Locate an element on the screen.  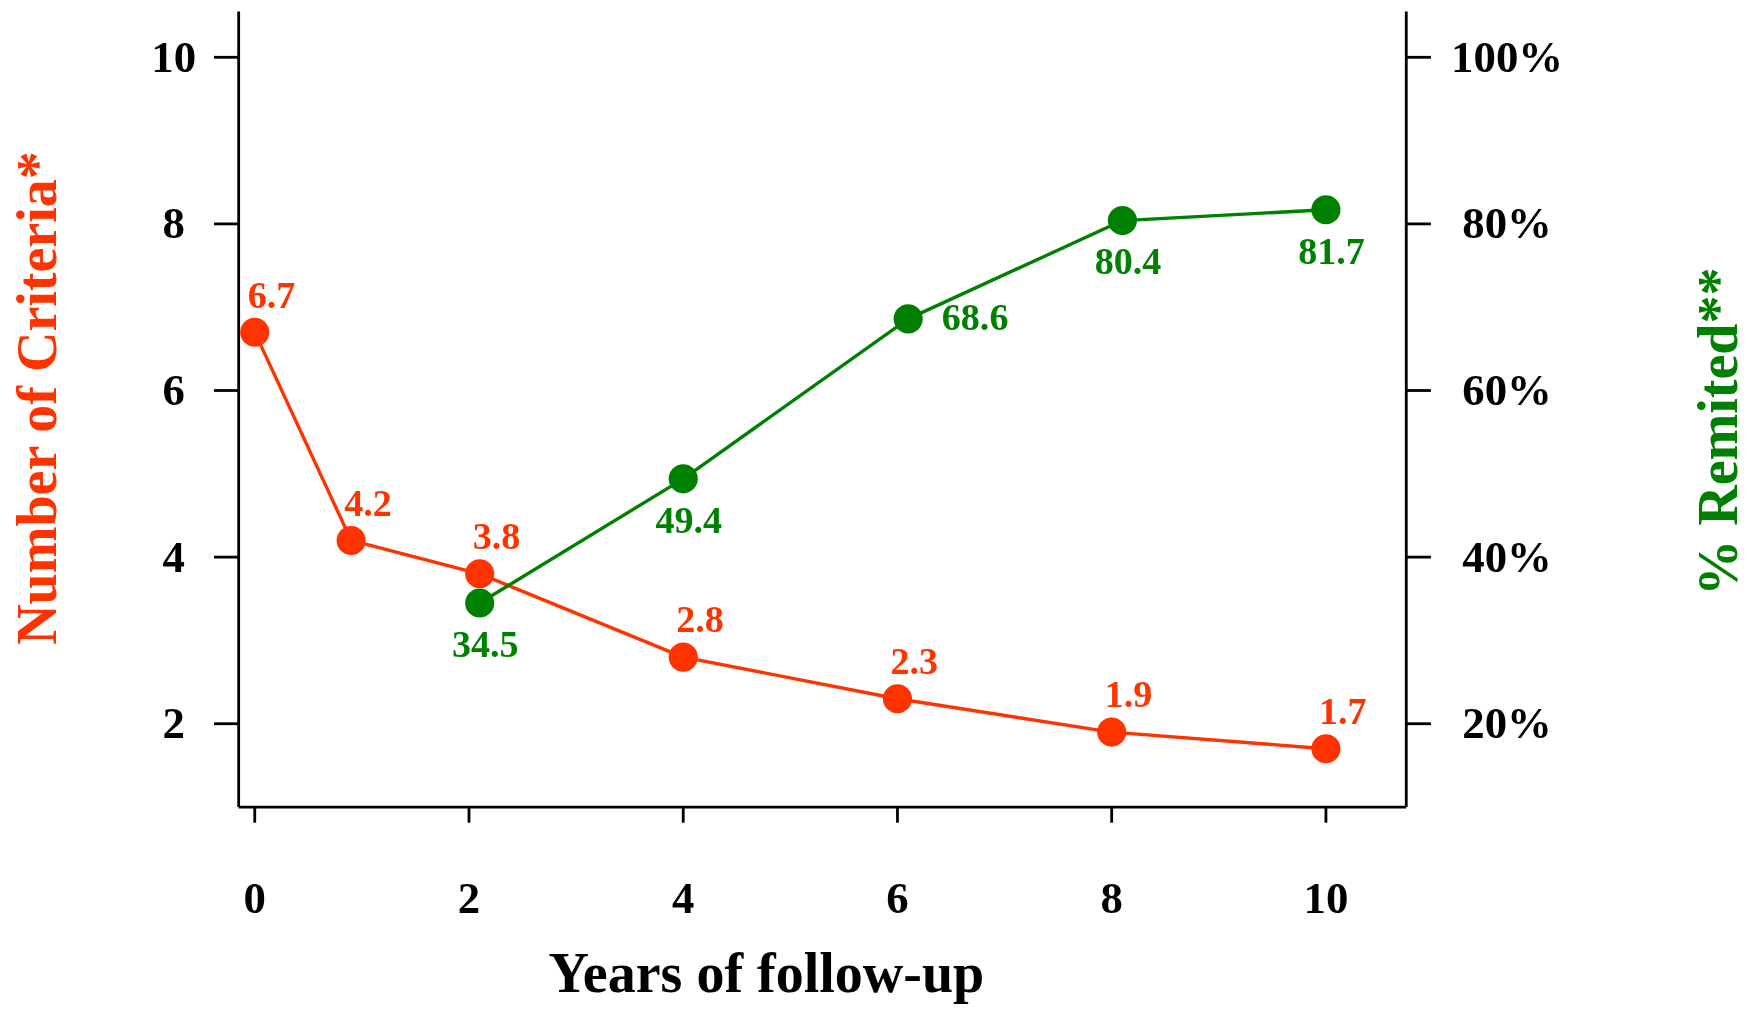
data-label: 1.9 is located at coordinates (1128, 694).